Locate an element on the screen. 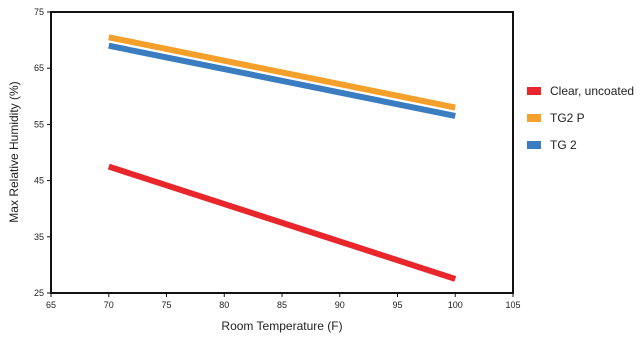 The height and width of the screenshot is (339, 641). x-tick-label: 80 is located at coordinates (224, 305).